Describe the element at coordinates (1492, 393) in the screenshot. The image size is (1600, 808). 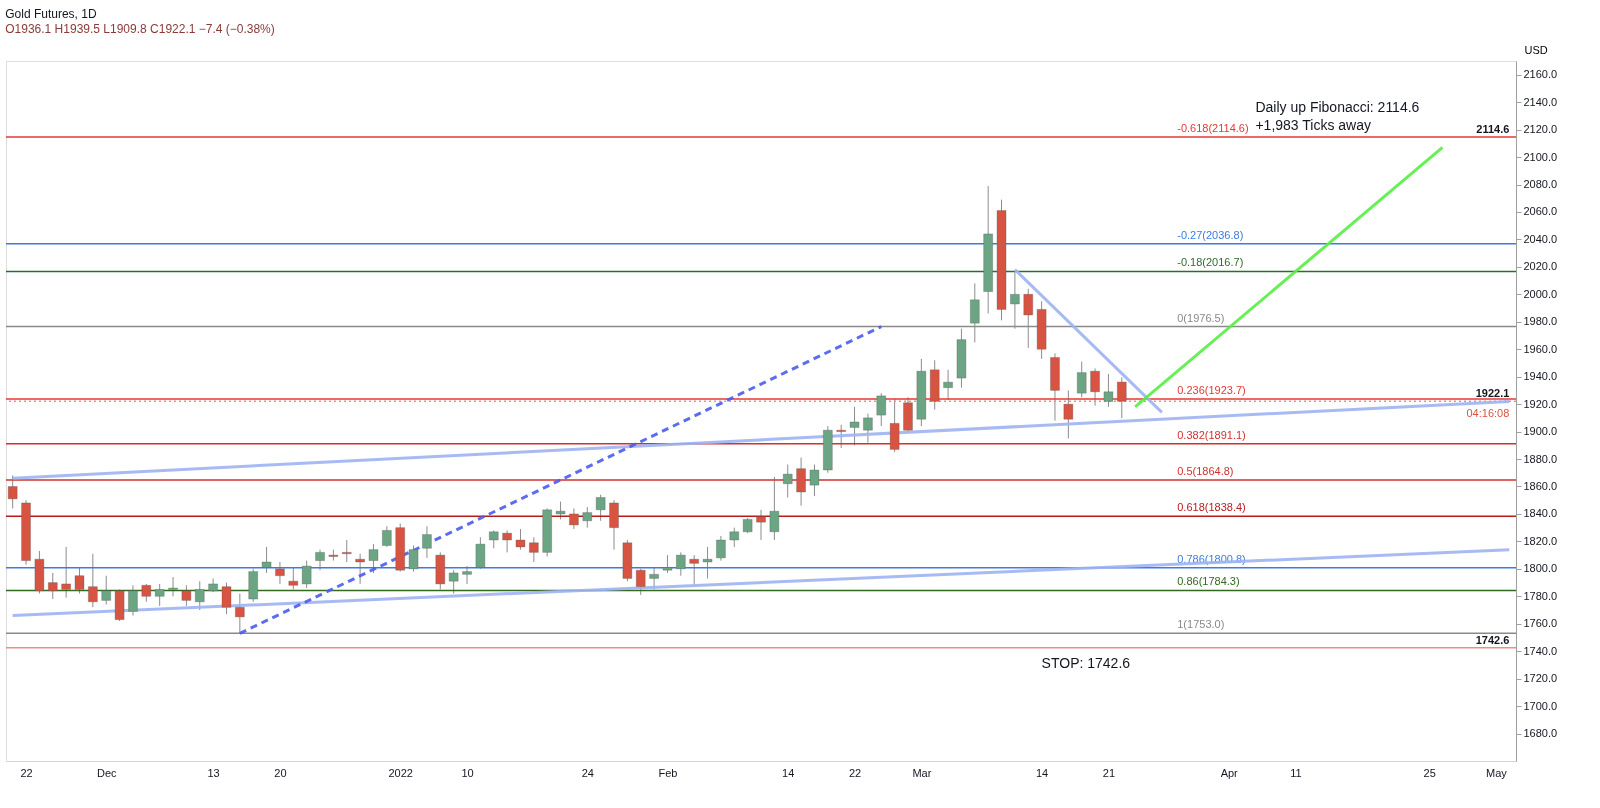
I see `annotation: 1922.1` at that location.